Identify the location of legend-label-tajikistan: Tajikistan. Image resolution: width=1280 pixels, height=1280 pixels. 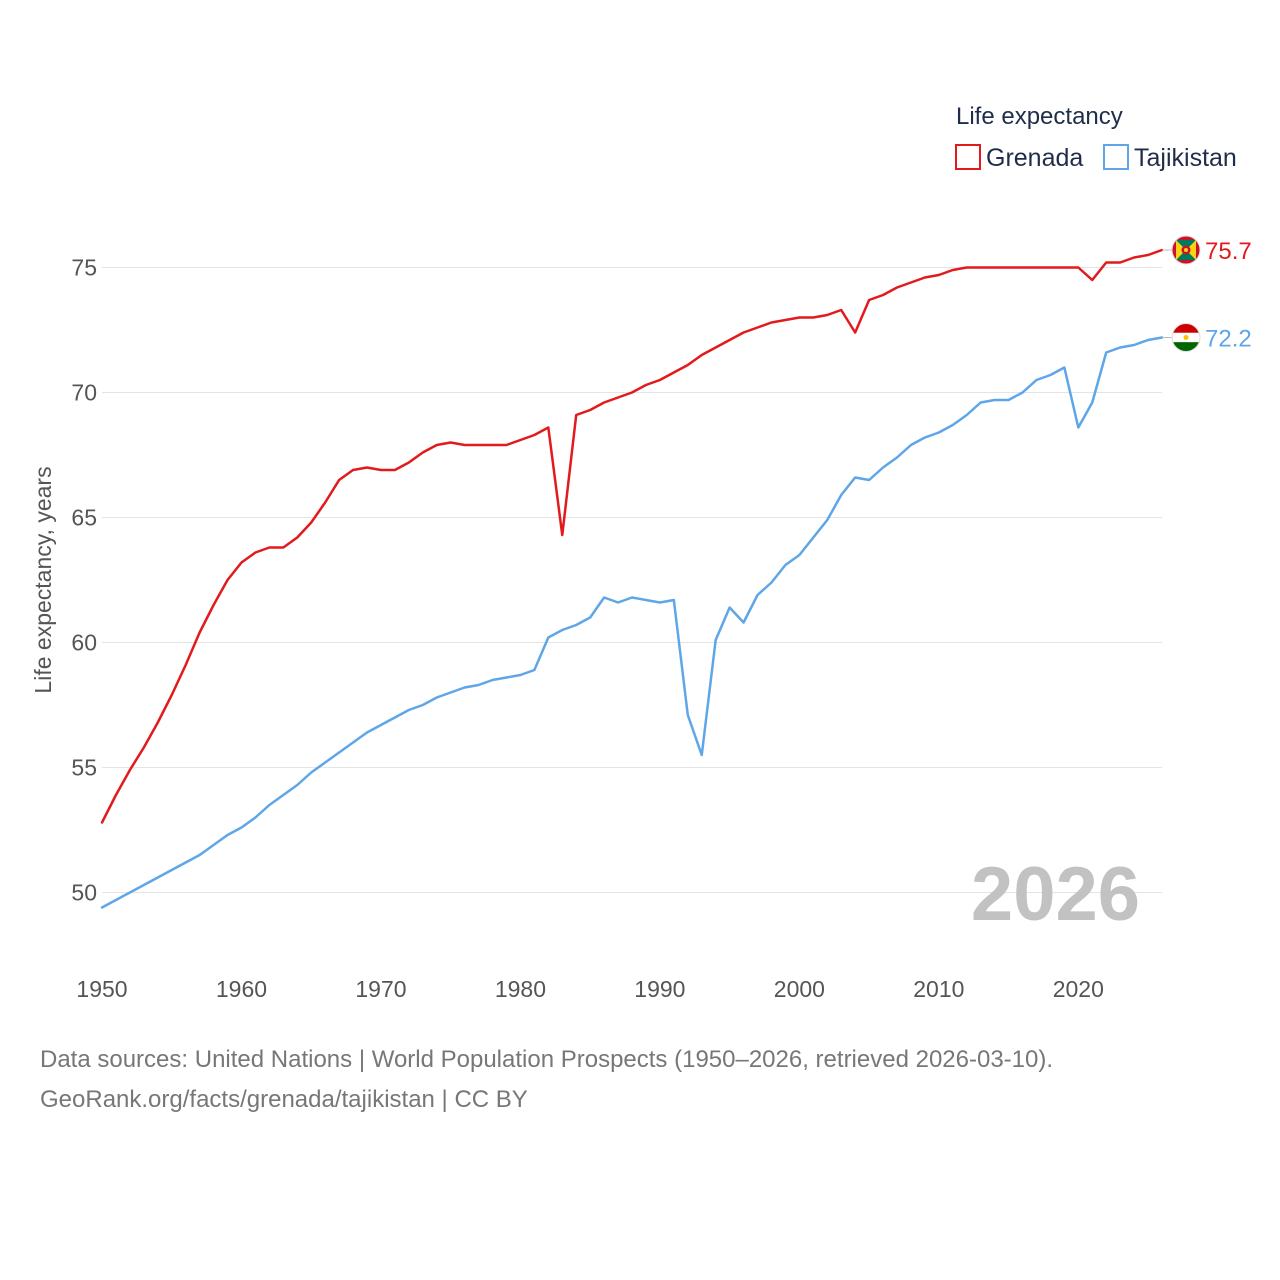
(1185, 158).